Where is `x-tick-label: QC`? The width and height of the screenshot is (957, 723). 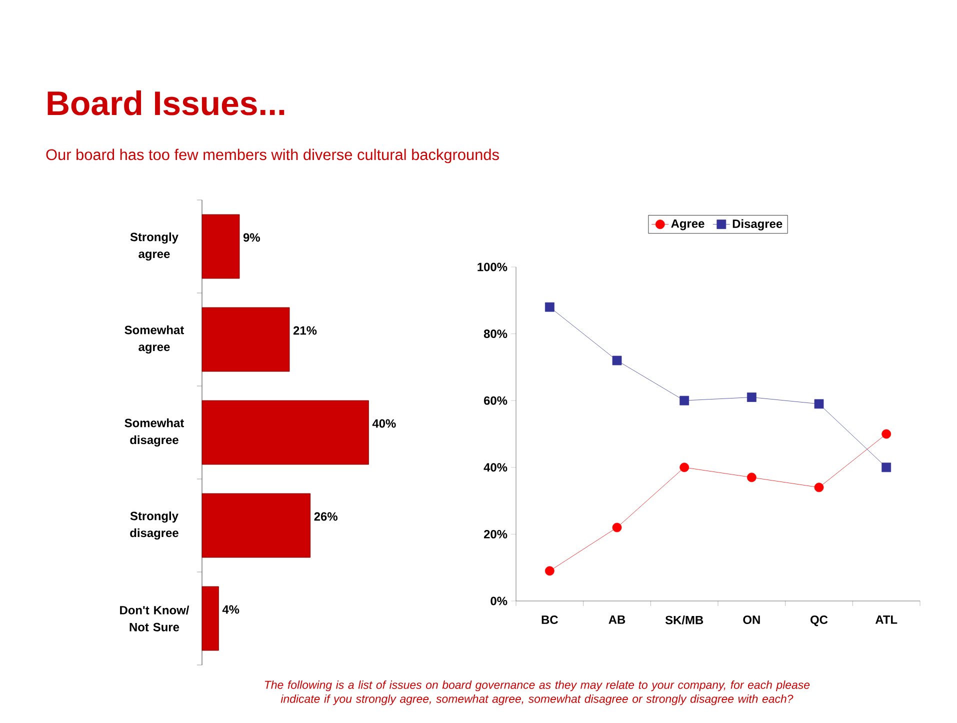
x-tick-label: QC is located at coordinates (819, 621).